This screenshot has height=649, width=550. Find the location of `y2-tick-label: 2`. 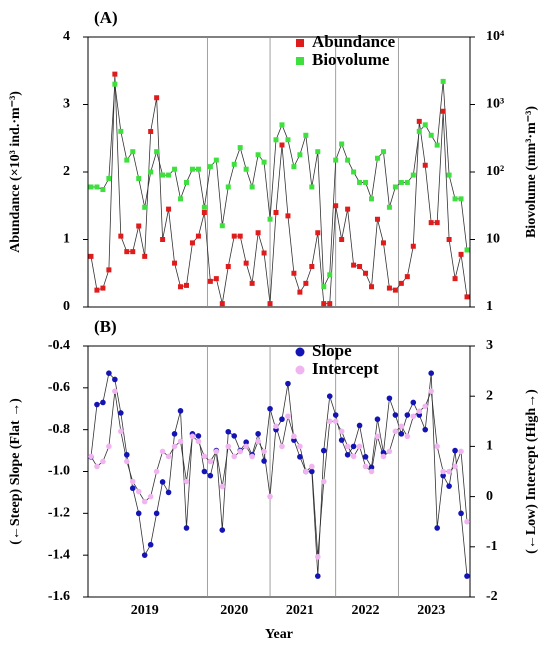

y2-tick-label: 2 is located at coordinates (489, 395).